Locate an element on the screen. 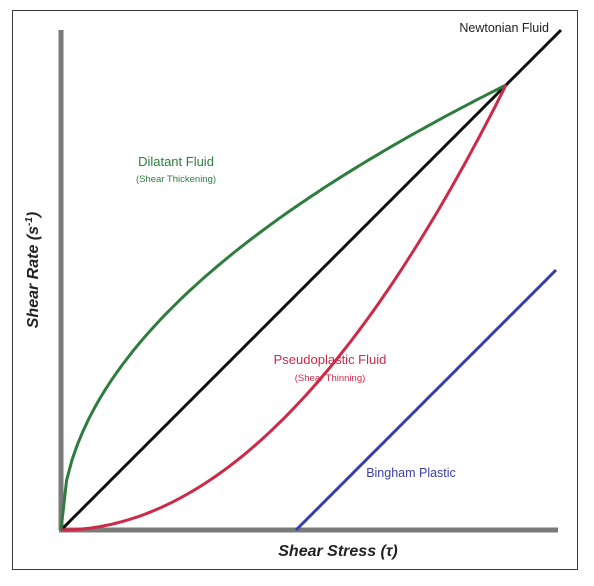  series-label-pseudoplastic-fluid: Pseudoplastic Fluid is located at coordinates (330, 359).